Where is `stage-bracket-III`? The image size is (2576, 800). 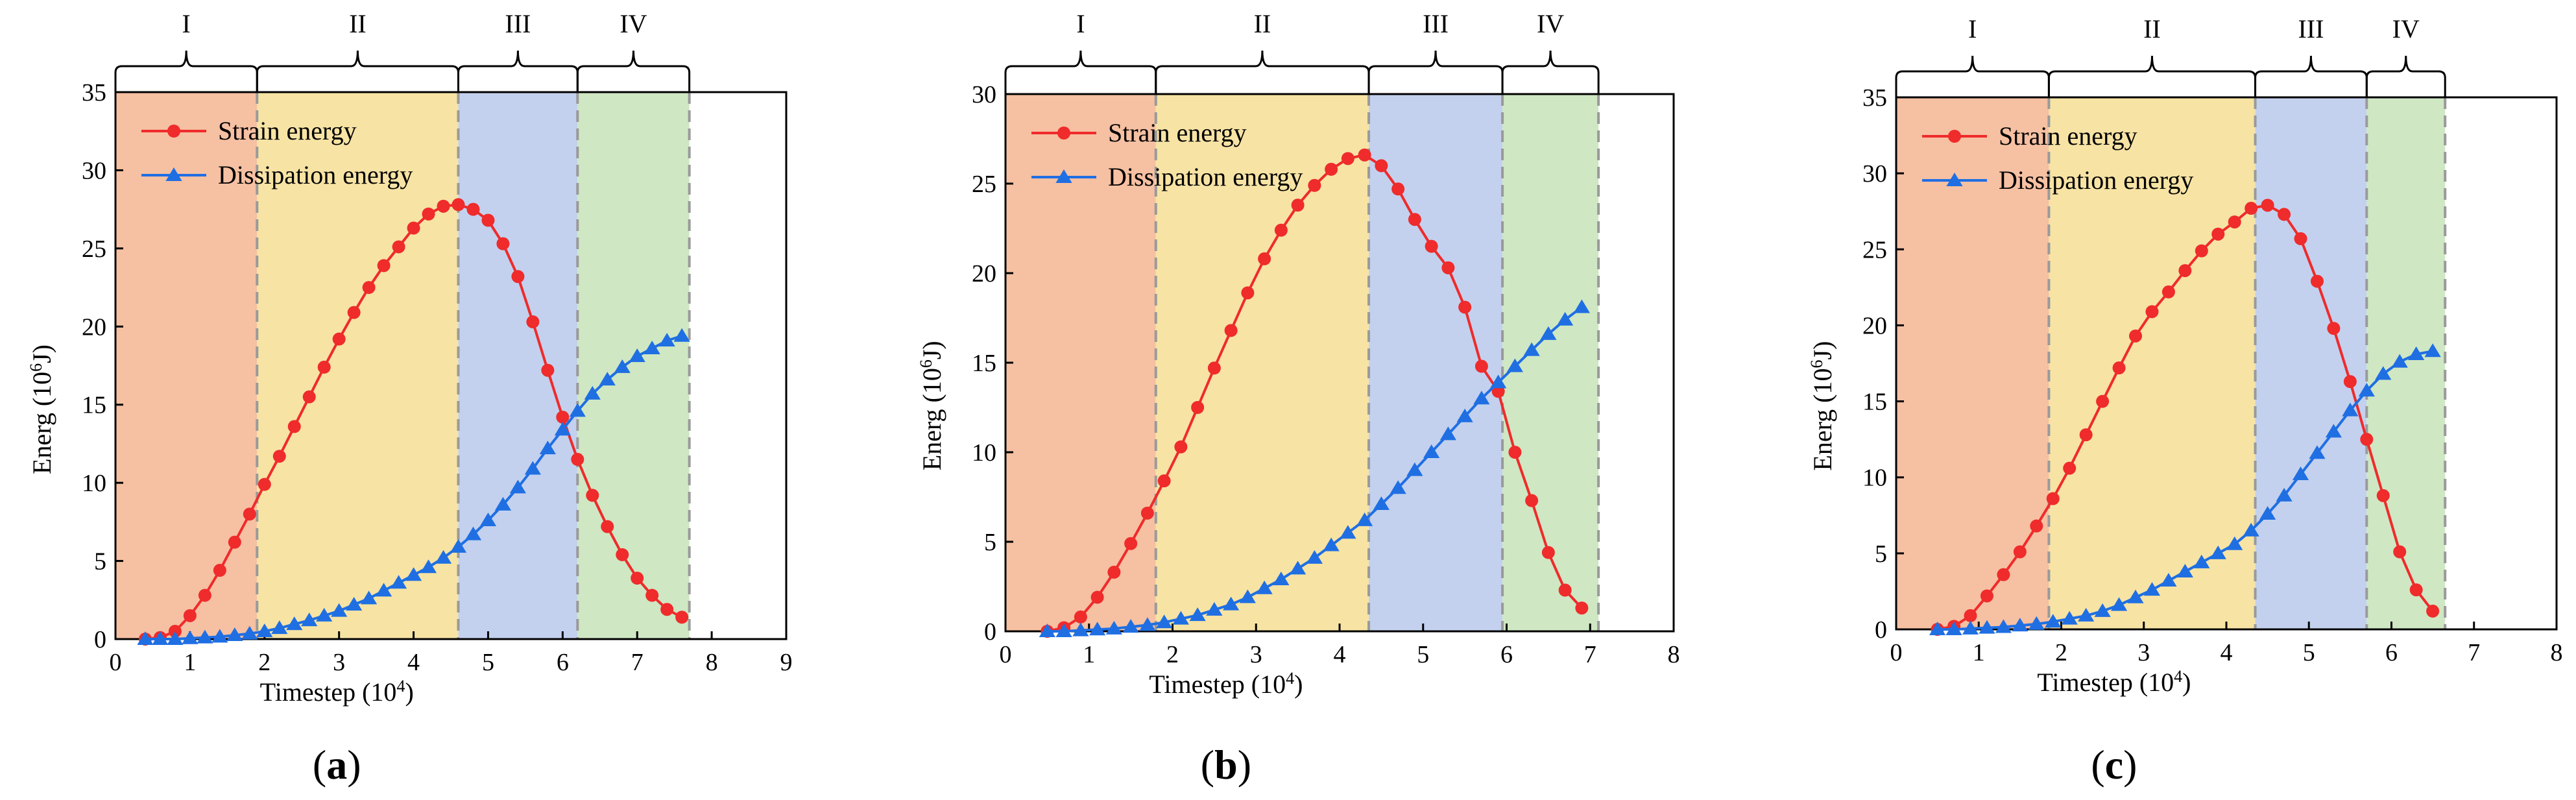
stage-bracket-III is located at coordinates (2311, 76).